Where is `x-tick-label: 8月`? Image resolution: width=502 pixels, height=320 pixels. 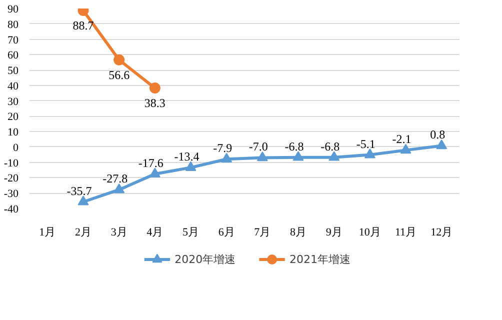 x-tick-label: 8月 is located at coordinates (298, 232).